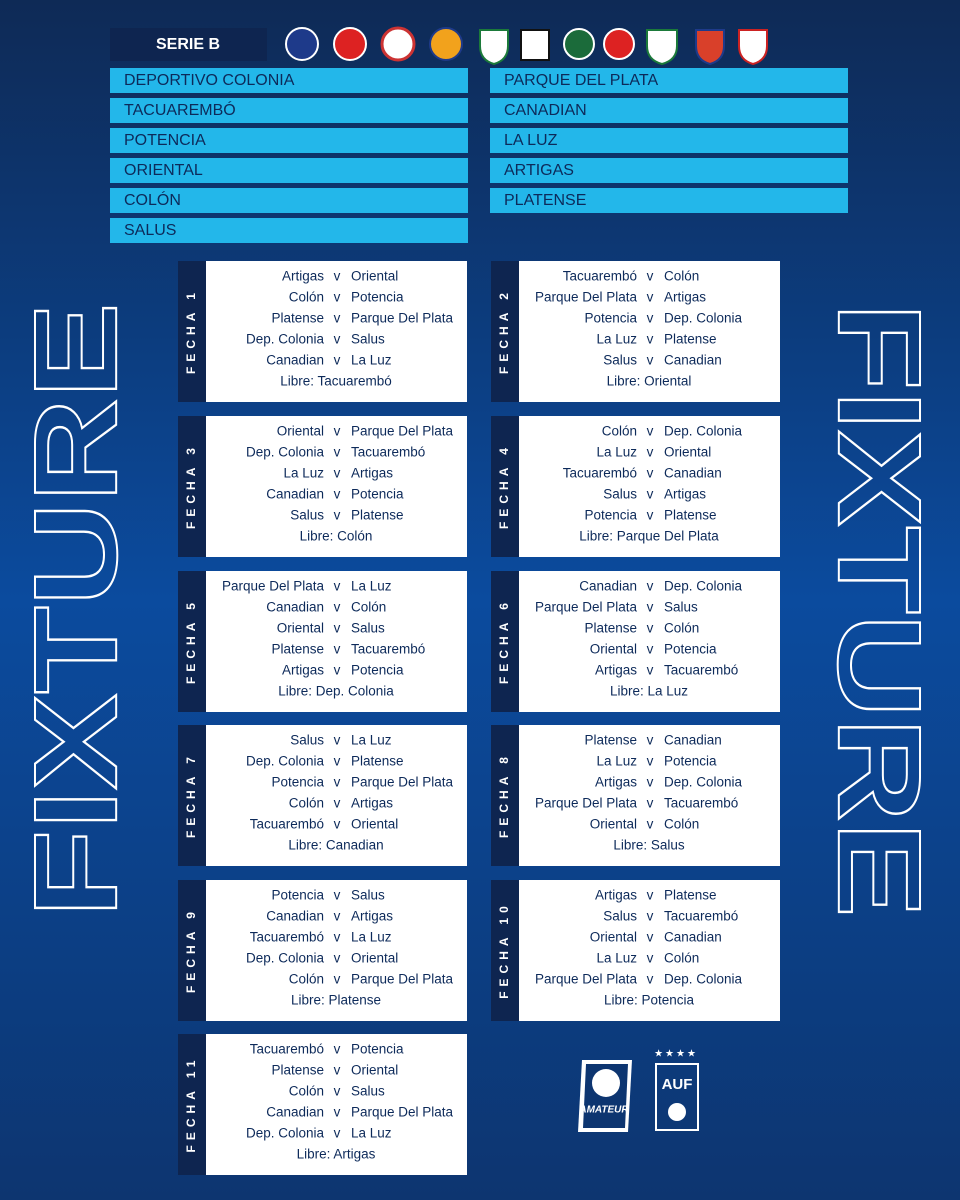  I want to click on away-team: Oriental, so click(374, 276).